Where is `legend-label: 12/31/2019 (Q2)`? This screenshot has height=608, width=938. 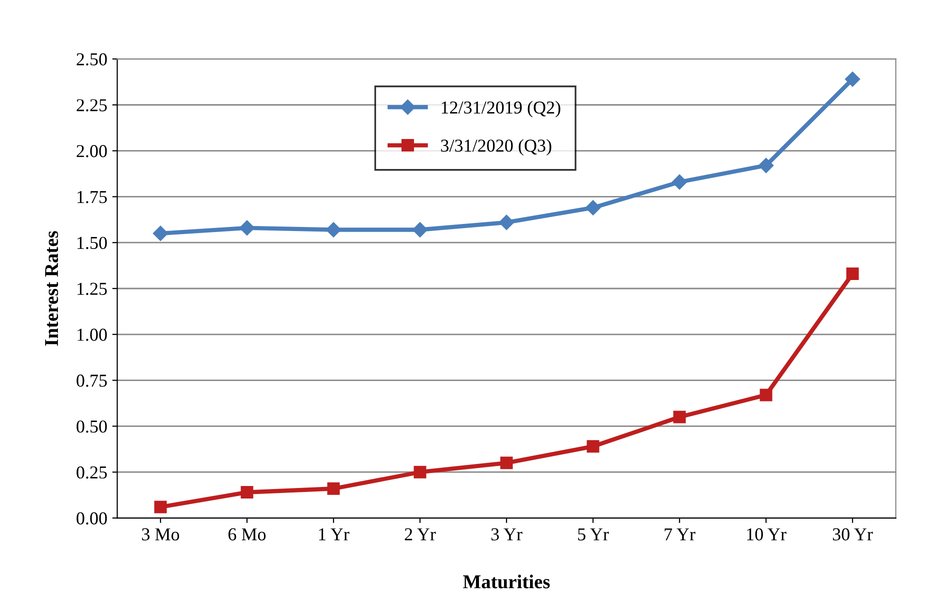 legend-label: 12/31/2019 (Q2) is located at coordinates (501, 109).